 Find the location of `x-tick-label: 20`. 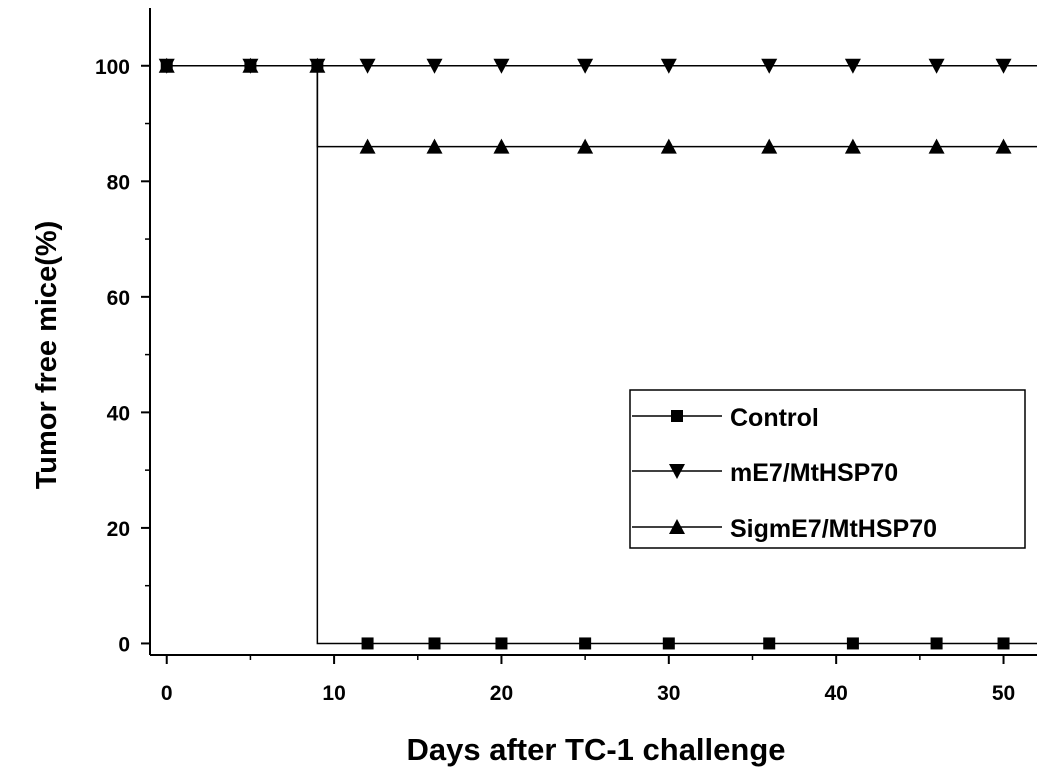

x-tick-label: 20 is located at coordinates (501, 693).